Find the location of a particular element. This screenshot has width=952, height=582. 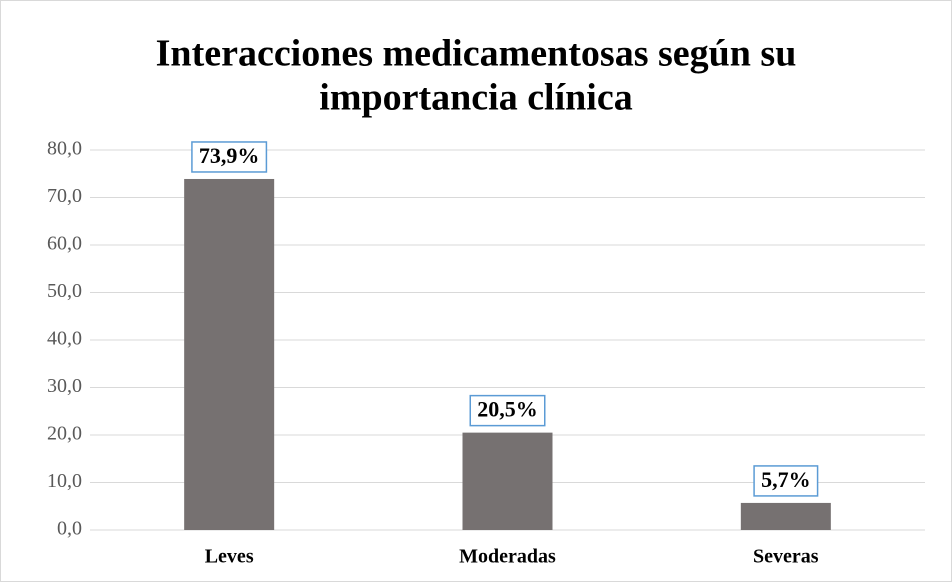

y-tick-label: 0,0 is located at coordinates (69, 529).